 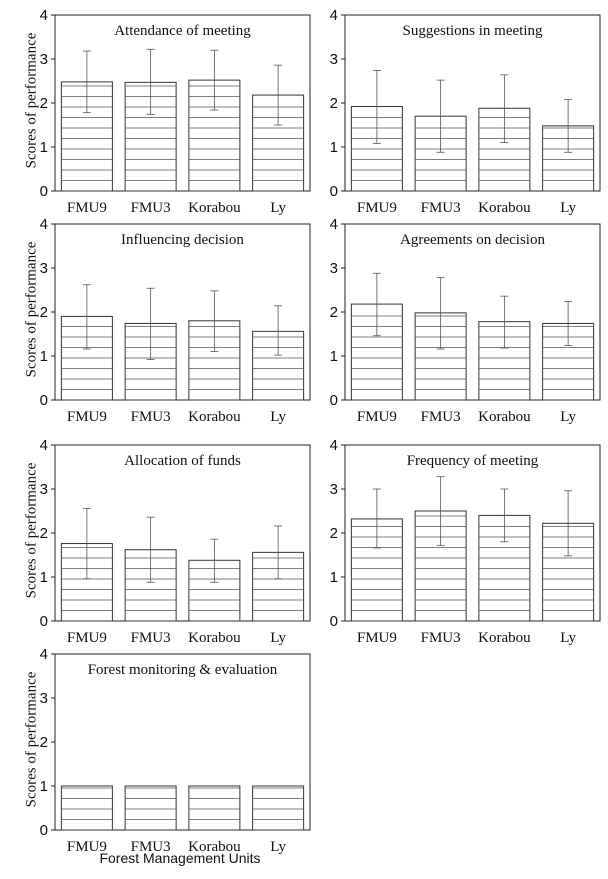 What do you see at coordinates (31, 530) in the screenshot?
I see `y-axis-label-panel-5: Scores of performance` at bounding box center [31, 530].